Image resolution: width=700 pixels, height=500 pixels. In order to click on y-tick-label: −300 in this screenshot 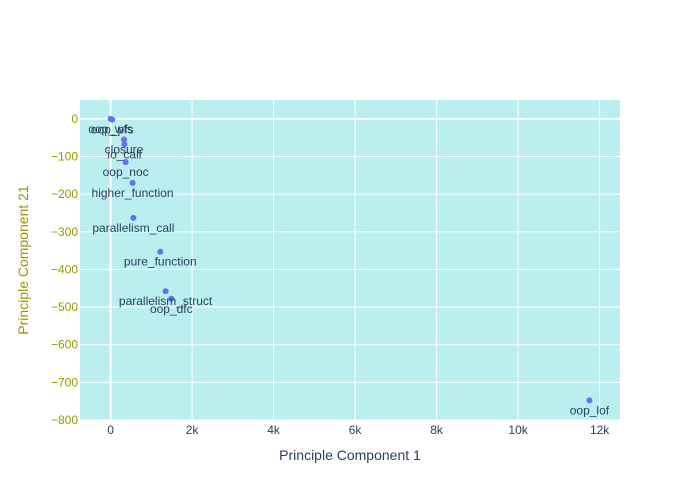, I will do `click(64, 232)`.